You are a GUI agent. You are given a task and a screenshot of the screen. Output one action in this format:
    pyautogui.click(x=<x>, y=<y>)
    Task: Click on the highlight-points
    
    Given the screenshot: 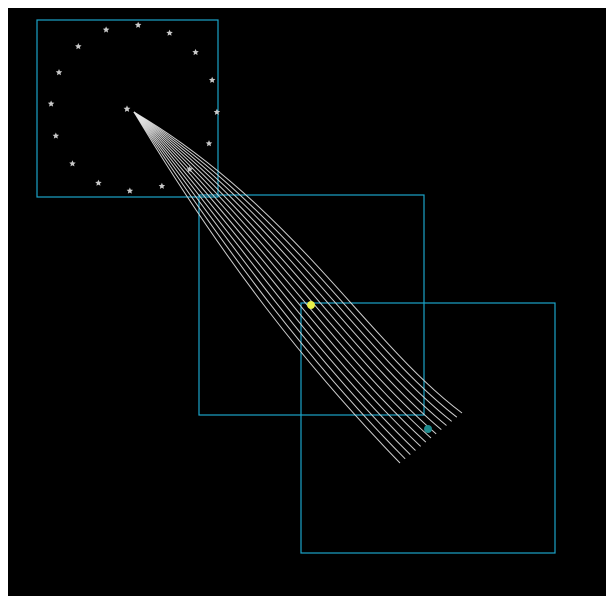 What is the action you would take?
    pyautogui.click(x=369, y=367)
    